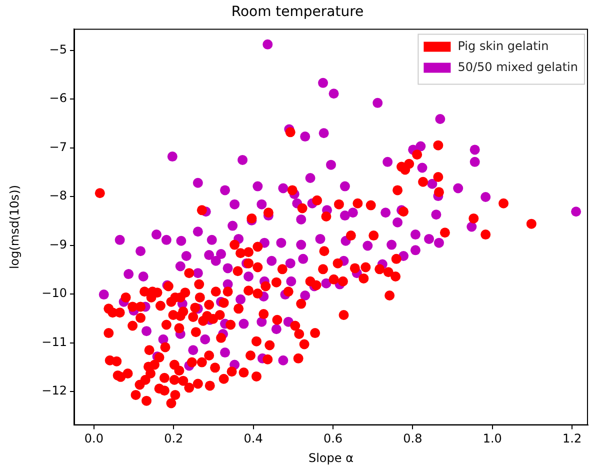 This screenshot has width=593, height=470. What do you see at coordinates (253, 439) in the screenshot?
I see `x-tick-label: 0.4` at bounding box center [253, 439].